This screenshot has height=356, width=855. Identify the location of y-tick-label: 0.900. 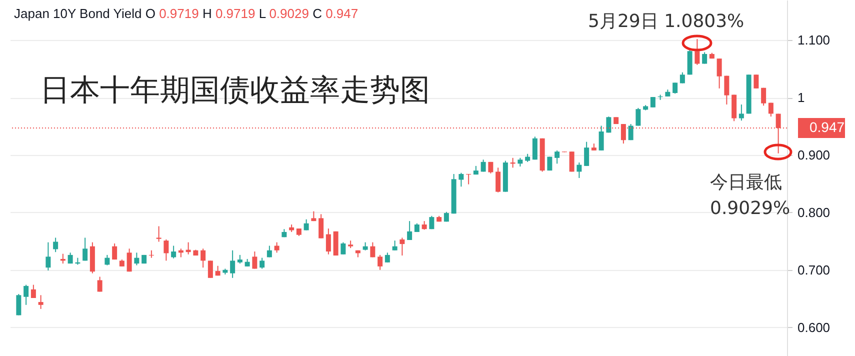
(814, 155).